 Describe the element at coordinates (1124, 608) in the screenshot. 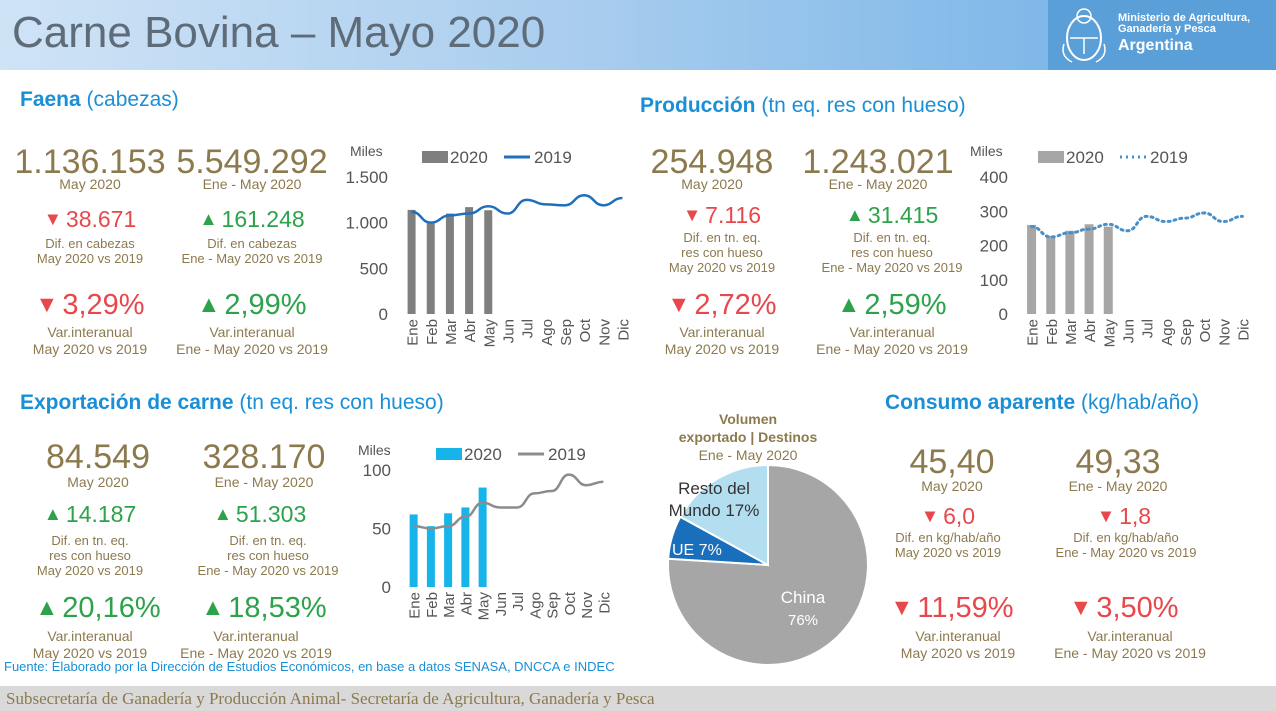

I see `consumo-pct-ytd: ▼ 3,50%` at that location.